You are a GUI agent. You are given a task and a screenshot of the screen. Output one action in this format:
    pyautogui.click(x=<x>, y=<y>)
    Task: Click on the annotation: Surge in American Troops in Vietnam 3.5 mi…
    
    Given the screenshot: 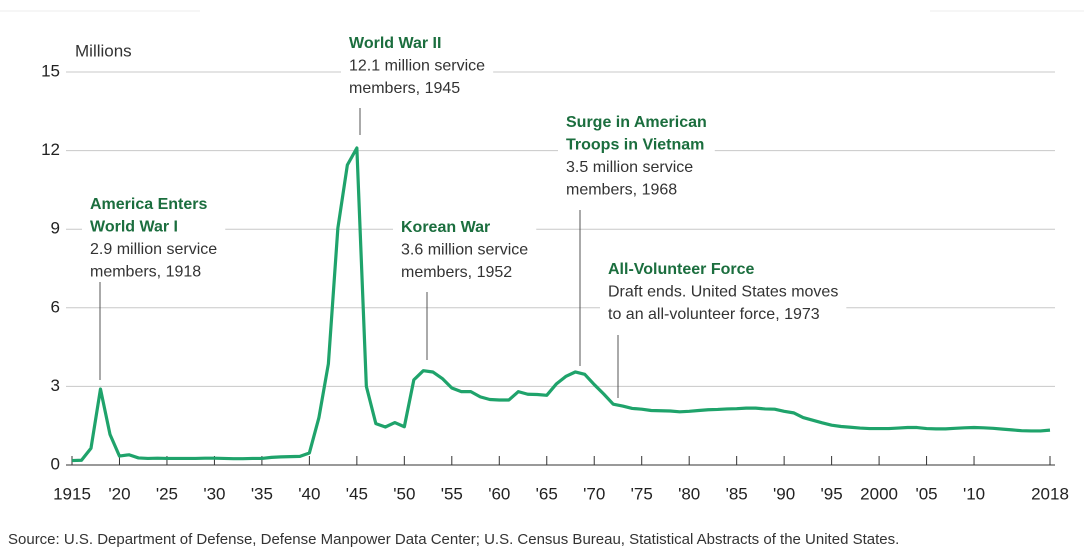 What is the action you would take?
    pyautogui.click(x=636, y=239)
    